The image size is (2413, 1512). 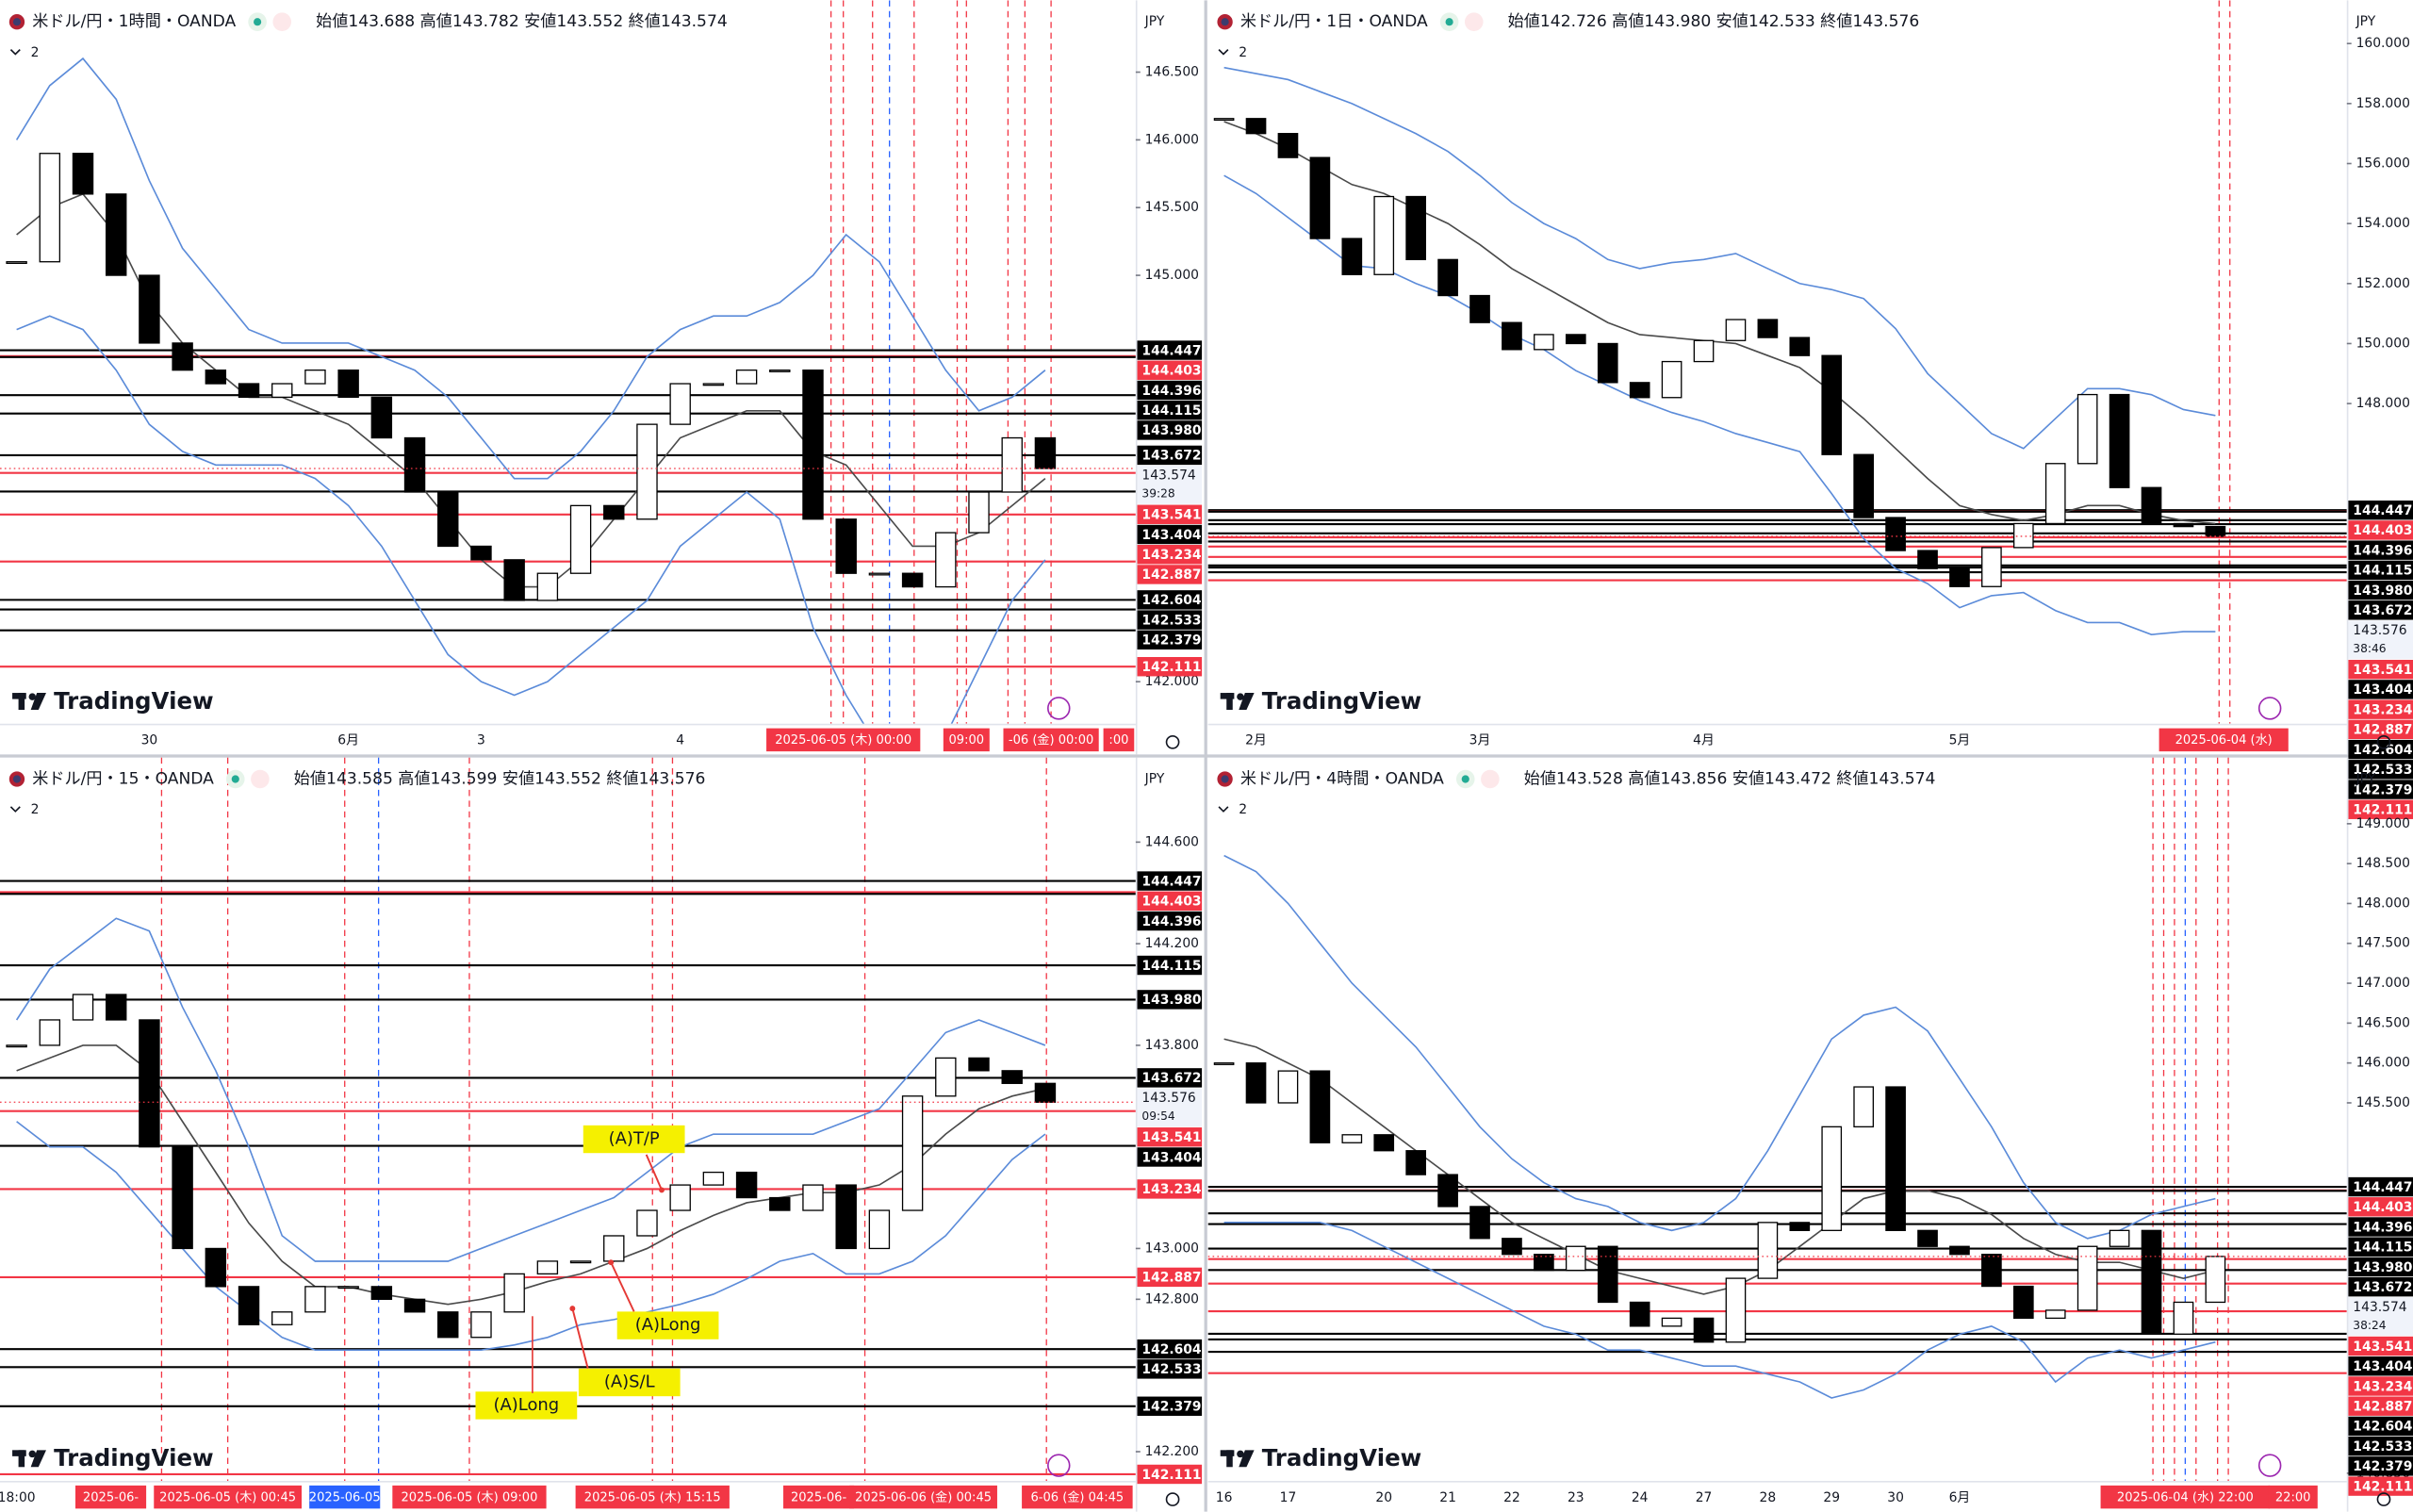 I want to click on y-tick-label: 148.500, so click(x=2383, y=864).